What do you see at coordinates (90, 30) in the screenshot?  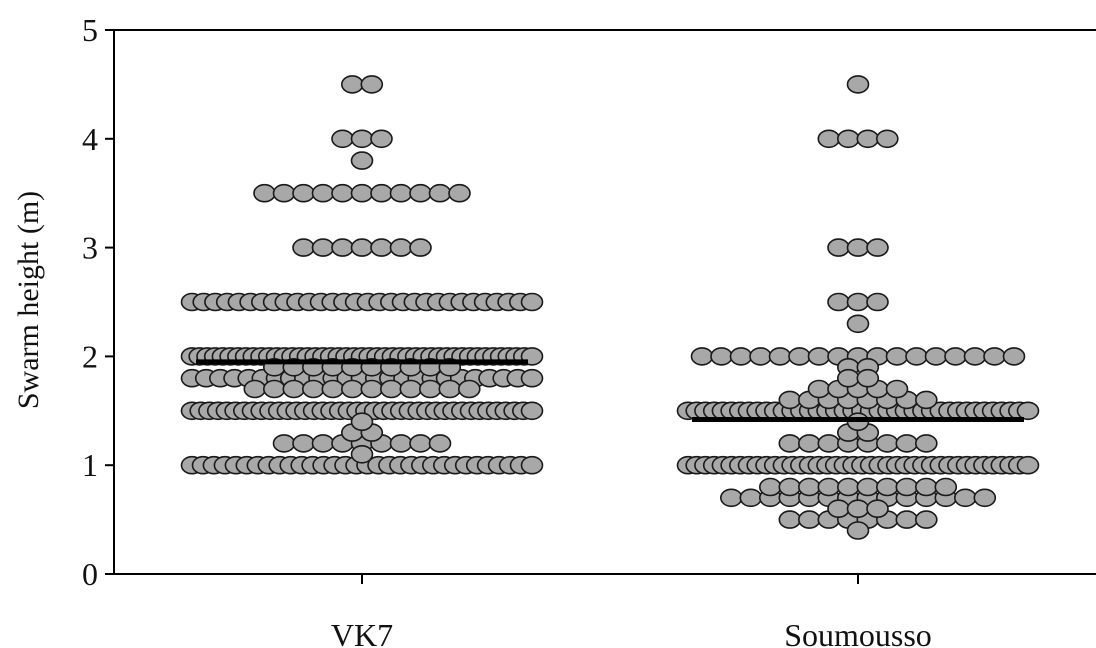 I see `y-tick-label: 5` at bounding box center [90, 30].